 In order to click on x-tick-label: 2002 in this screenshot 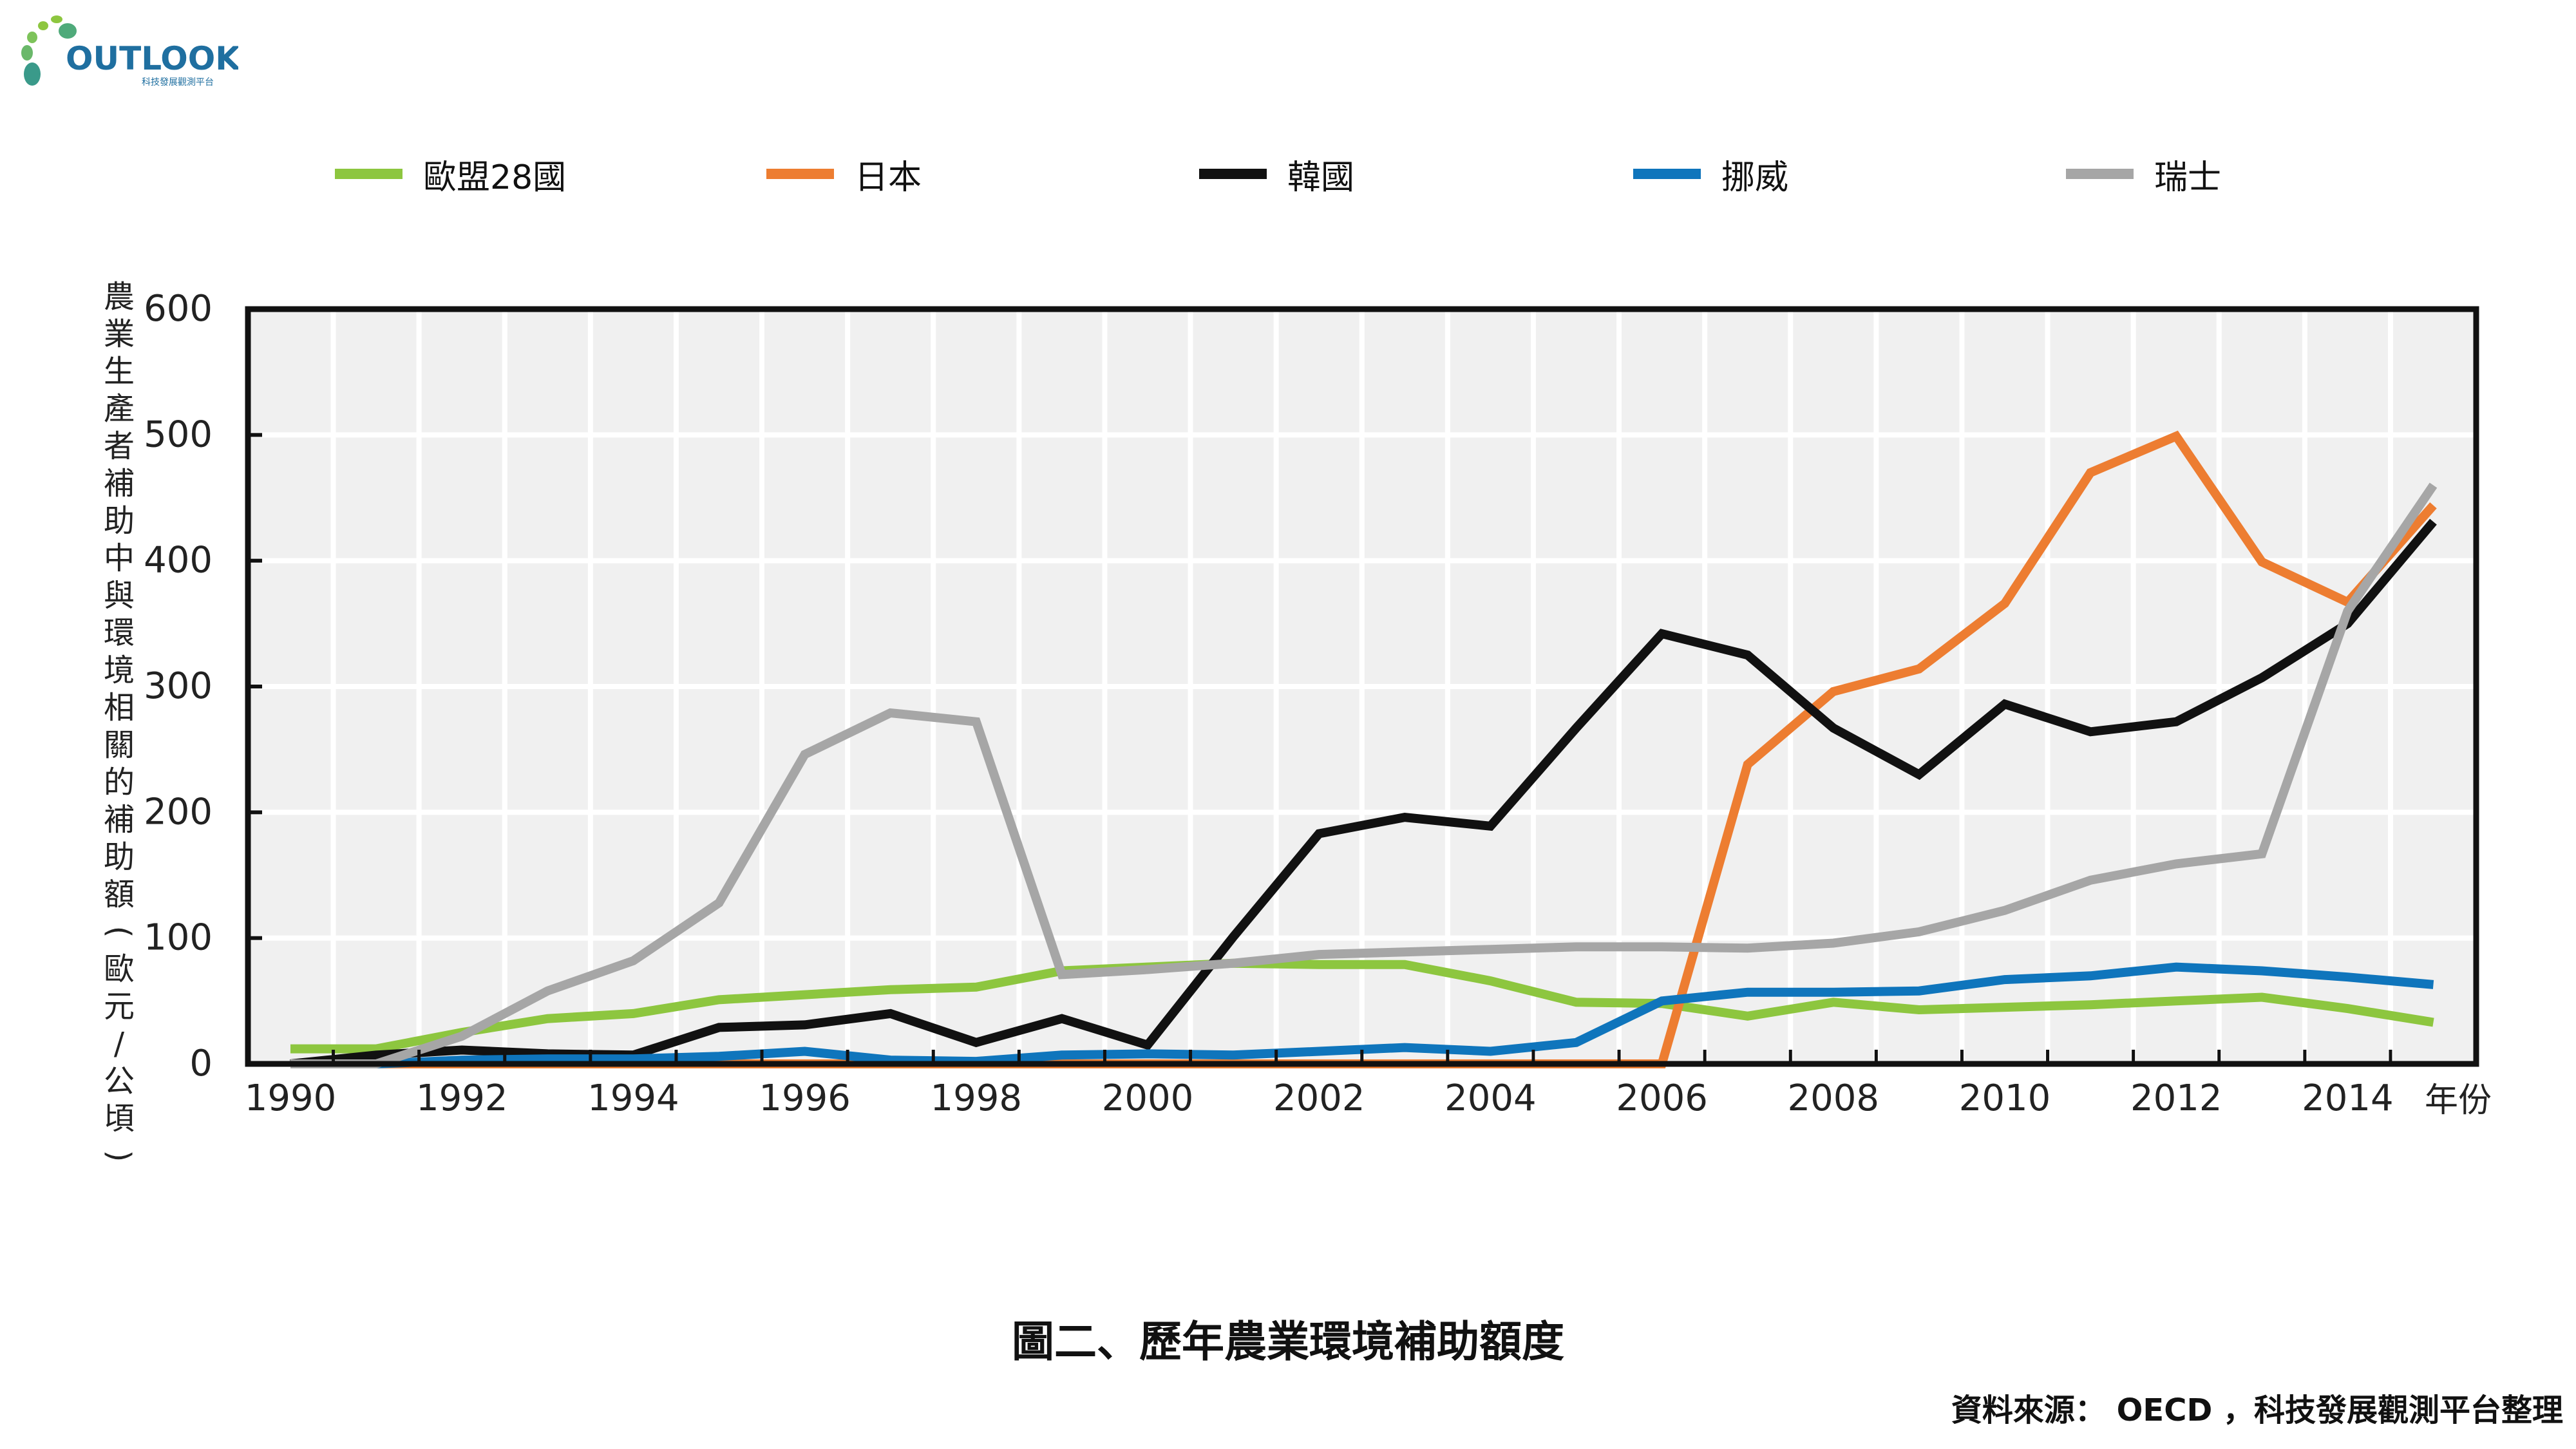, I will do `click(1319, 1098)`.